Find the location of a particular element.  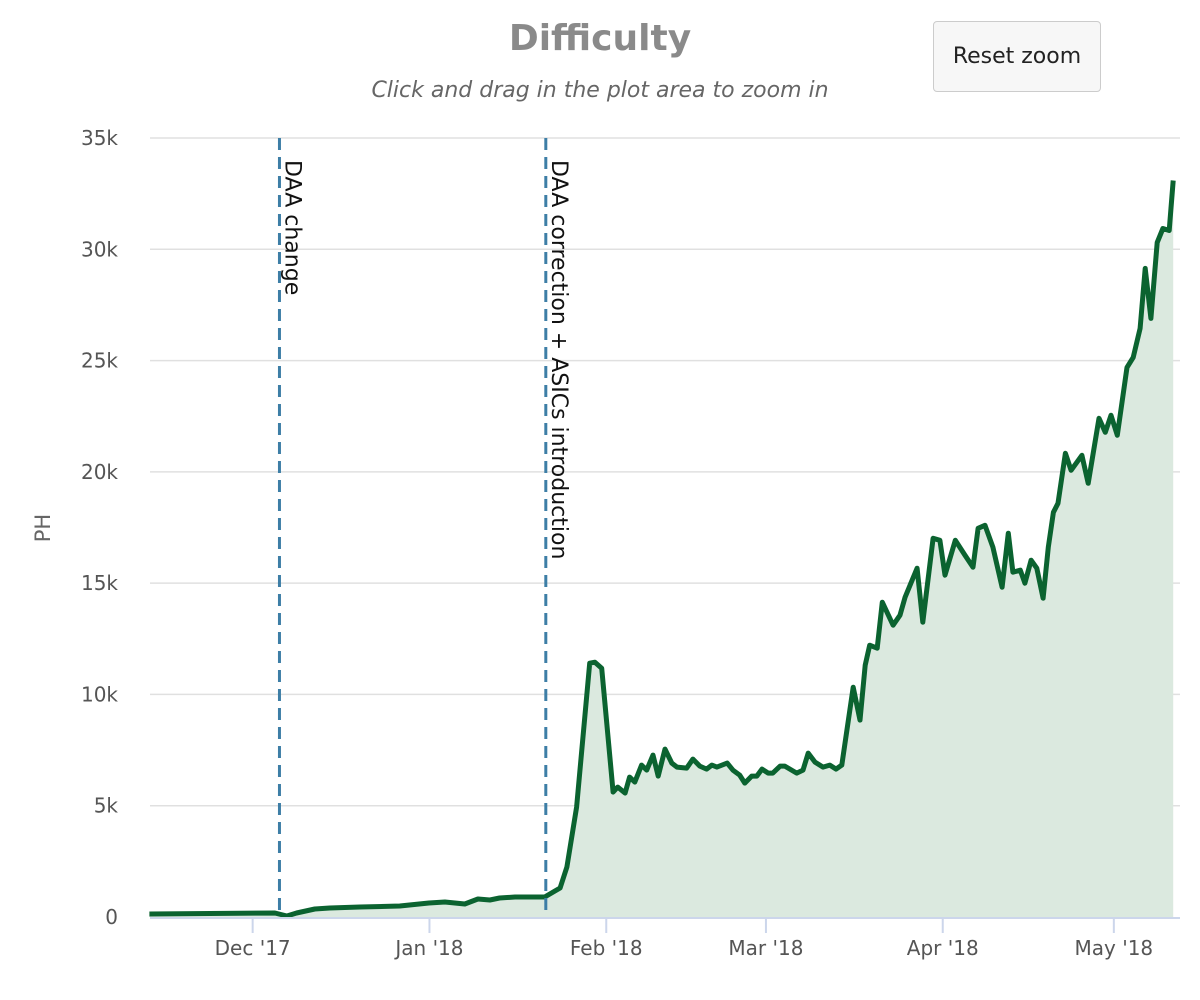

x-tick-label: Dec '17 is located at coordinates (253, 948).